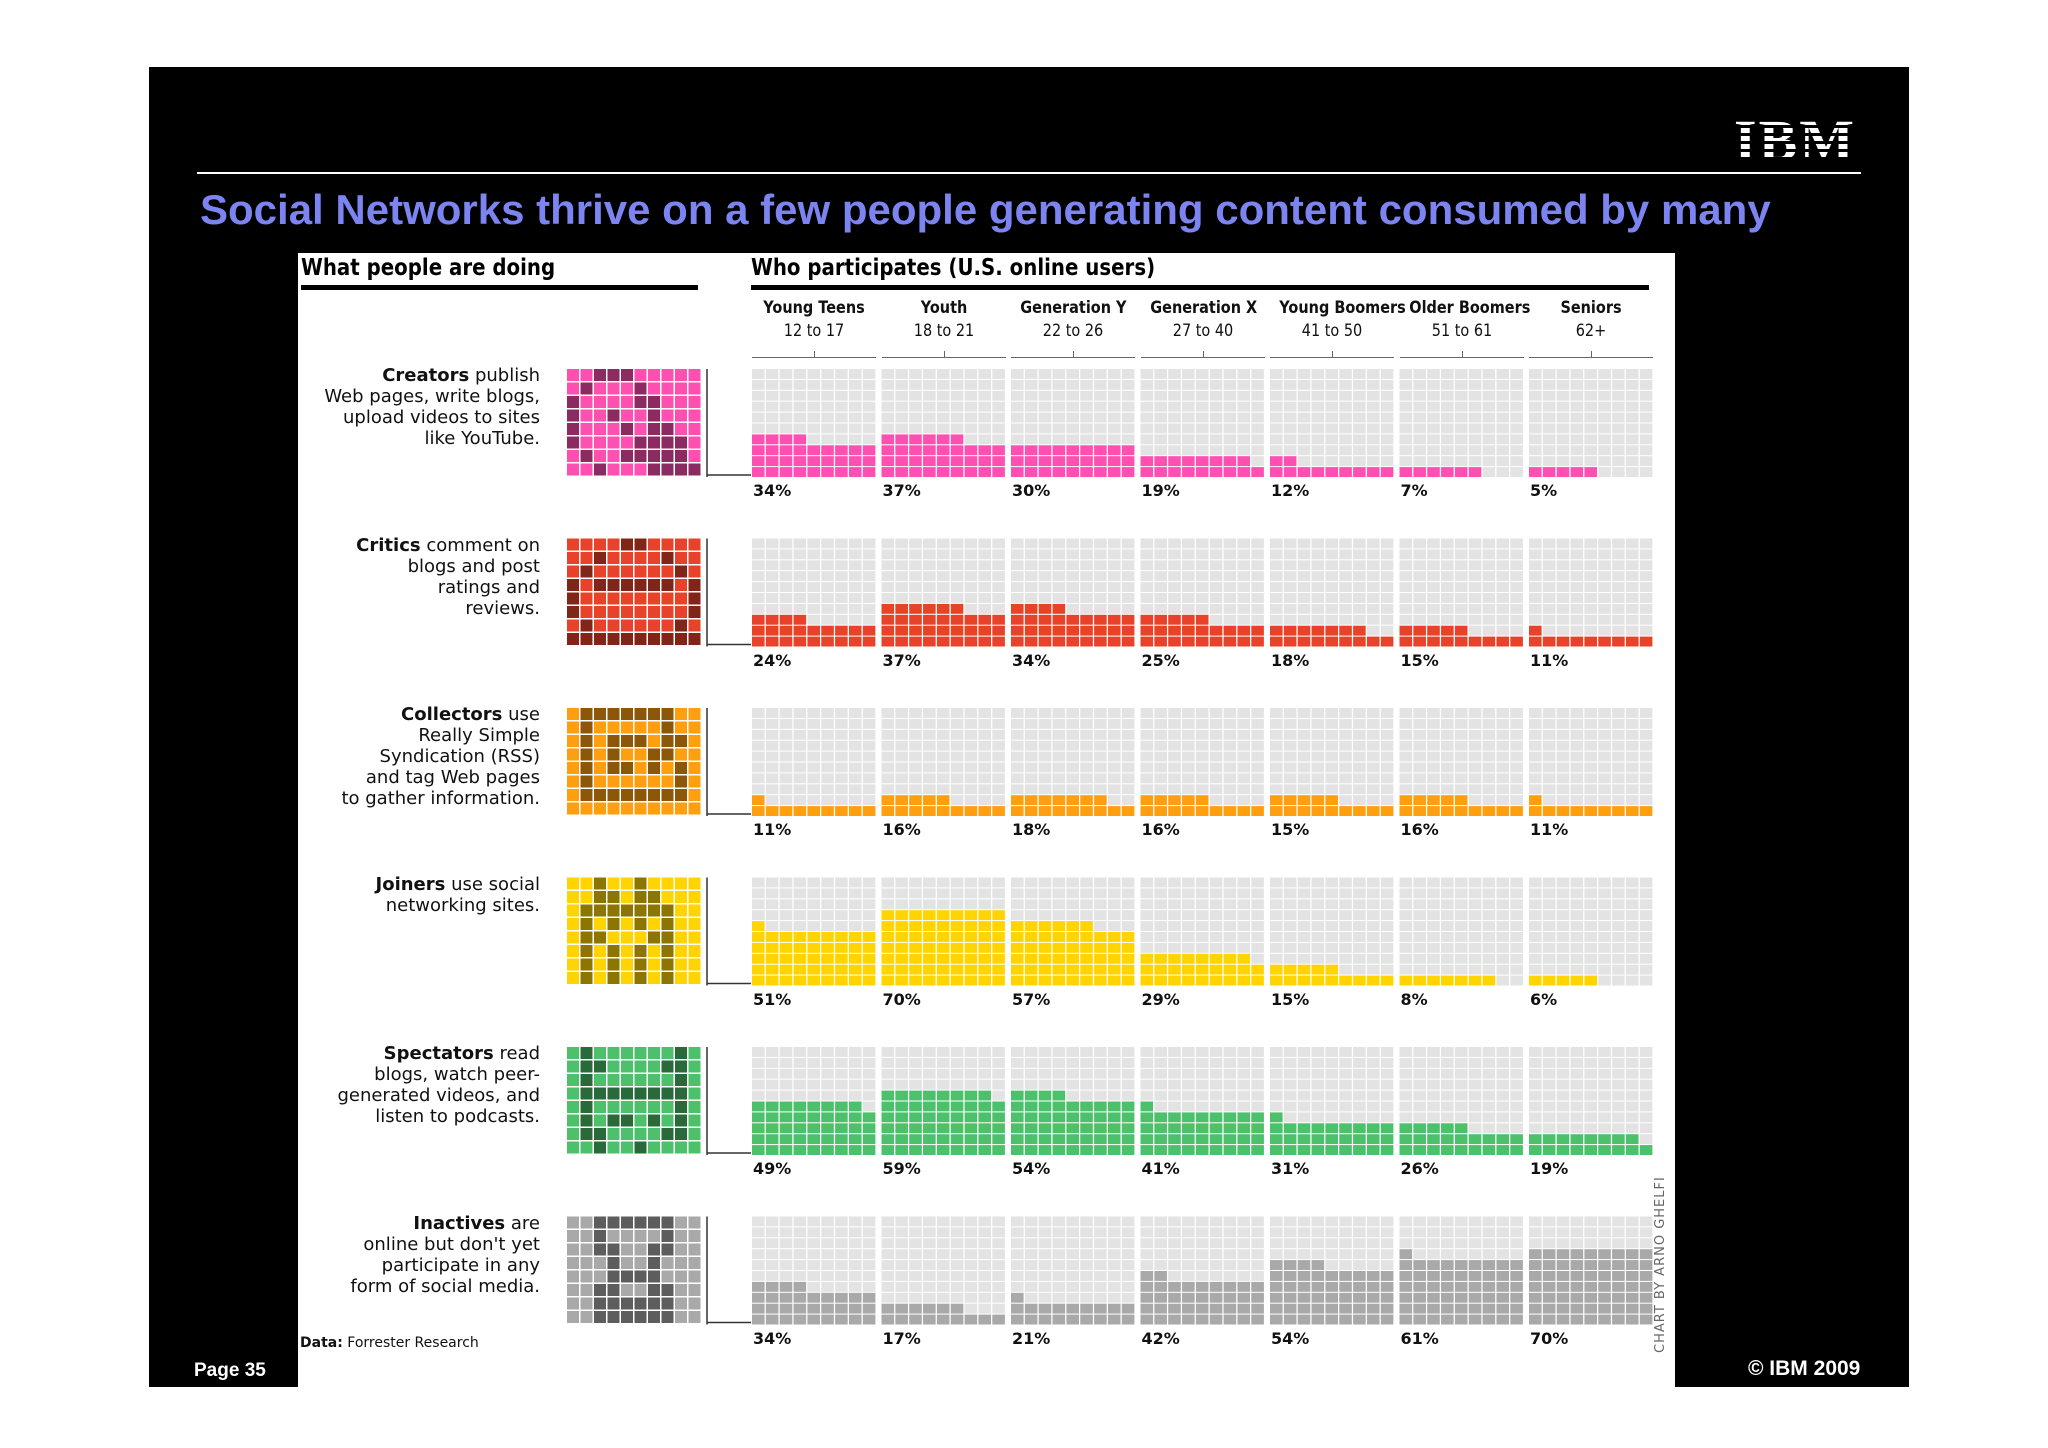 The height and width of the screenshot is (1448, 2048). I want to click on bar-creators-youth, so click(943, 423).